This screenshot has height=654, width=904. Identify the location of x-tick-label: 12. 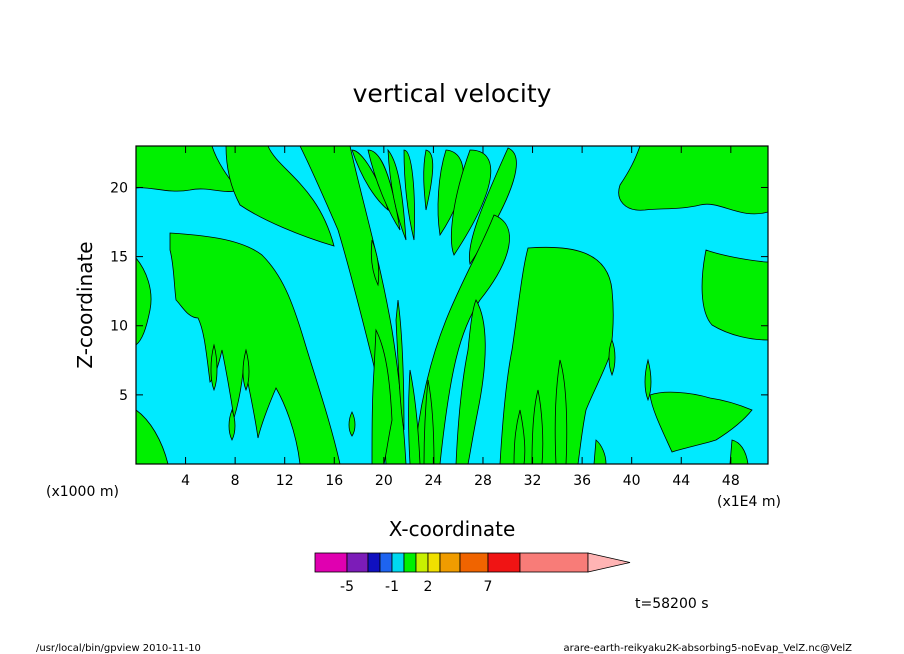
(285, 481).